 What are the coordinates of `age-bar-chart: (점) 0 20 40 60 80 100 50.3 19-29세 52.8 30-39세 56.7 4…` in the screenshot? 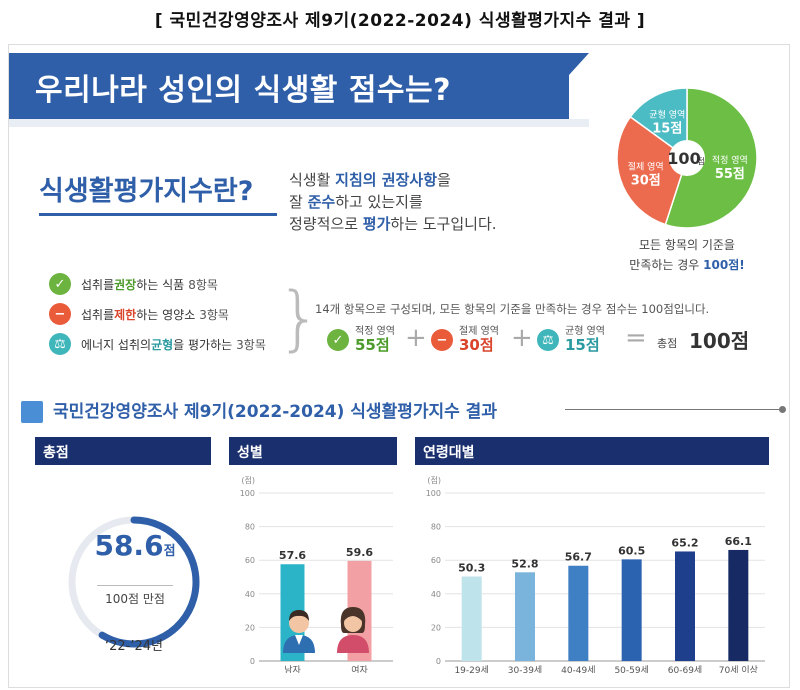 It's located at (595, 574).